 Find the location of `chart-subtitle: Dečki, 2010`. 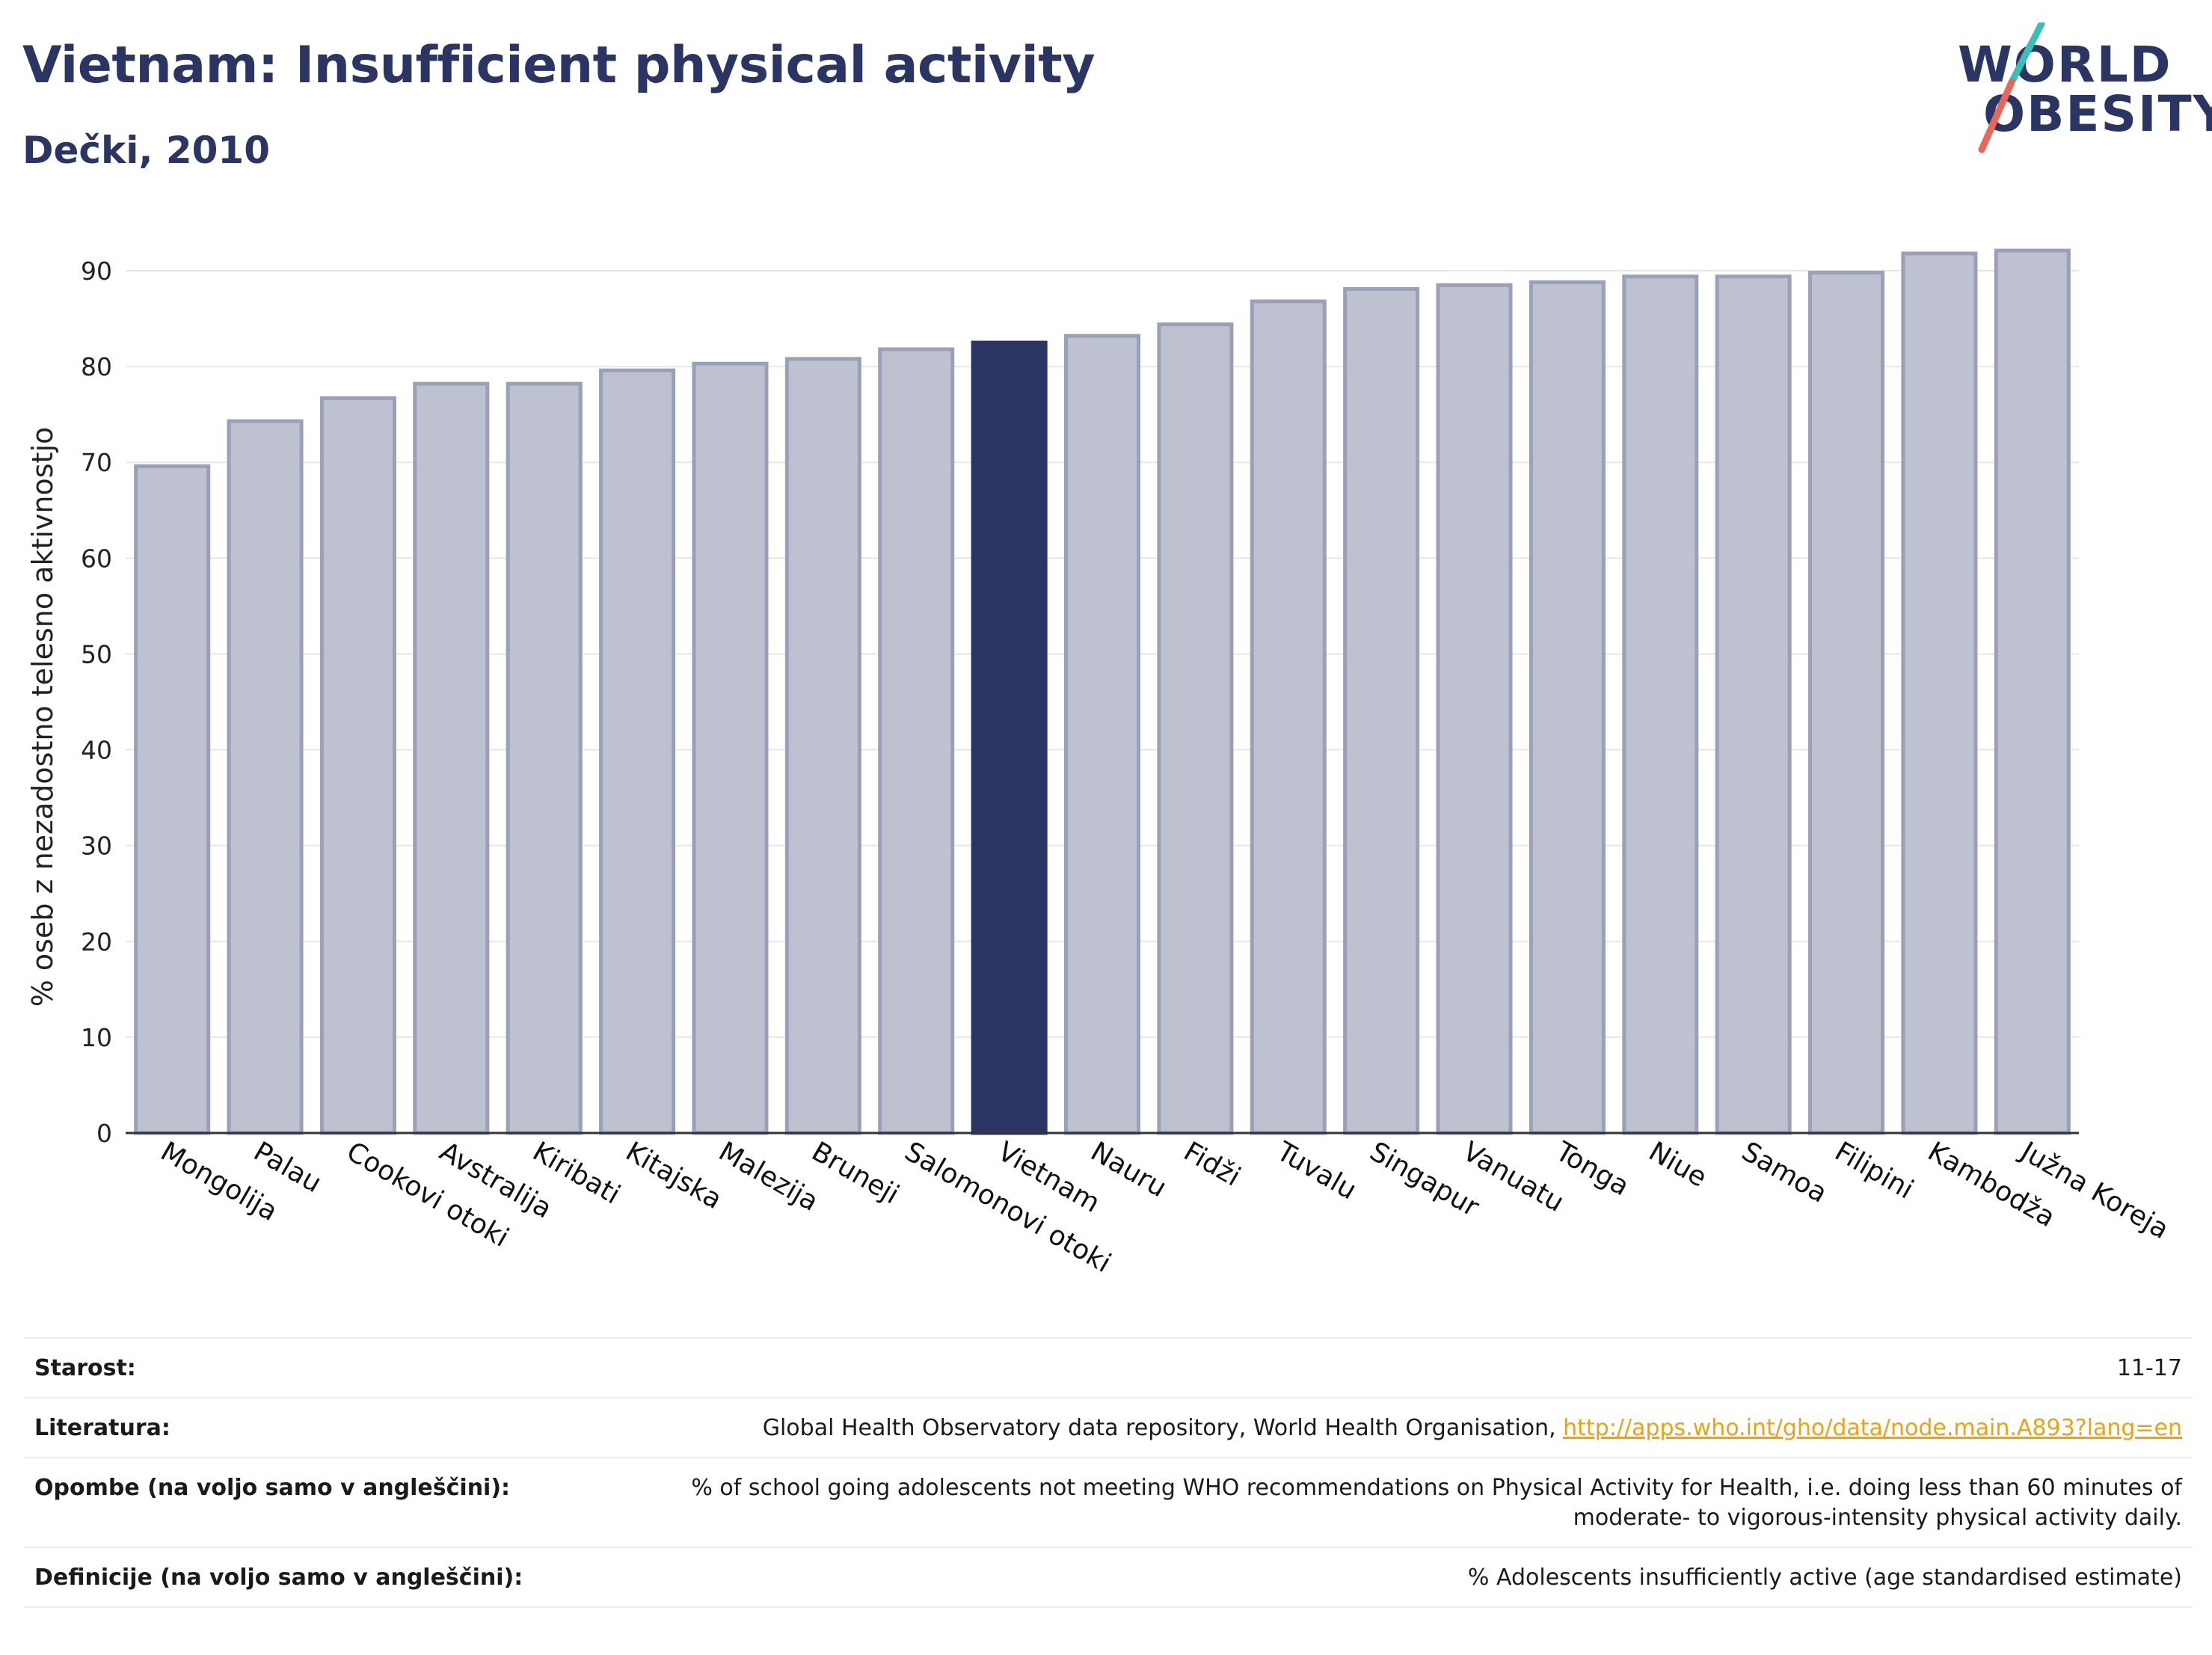

chart-subtitle: Dečki, 2010 is located at coordinates (146, 150).